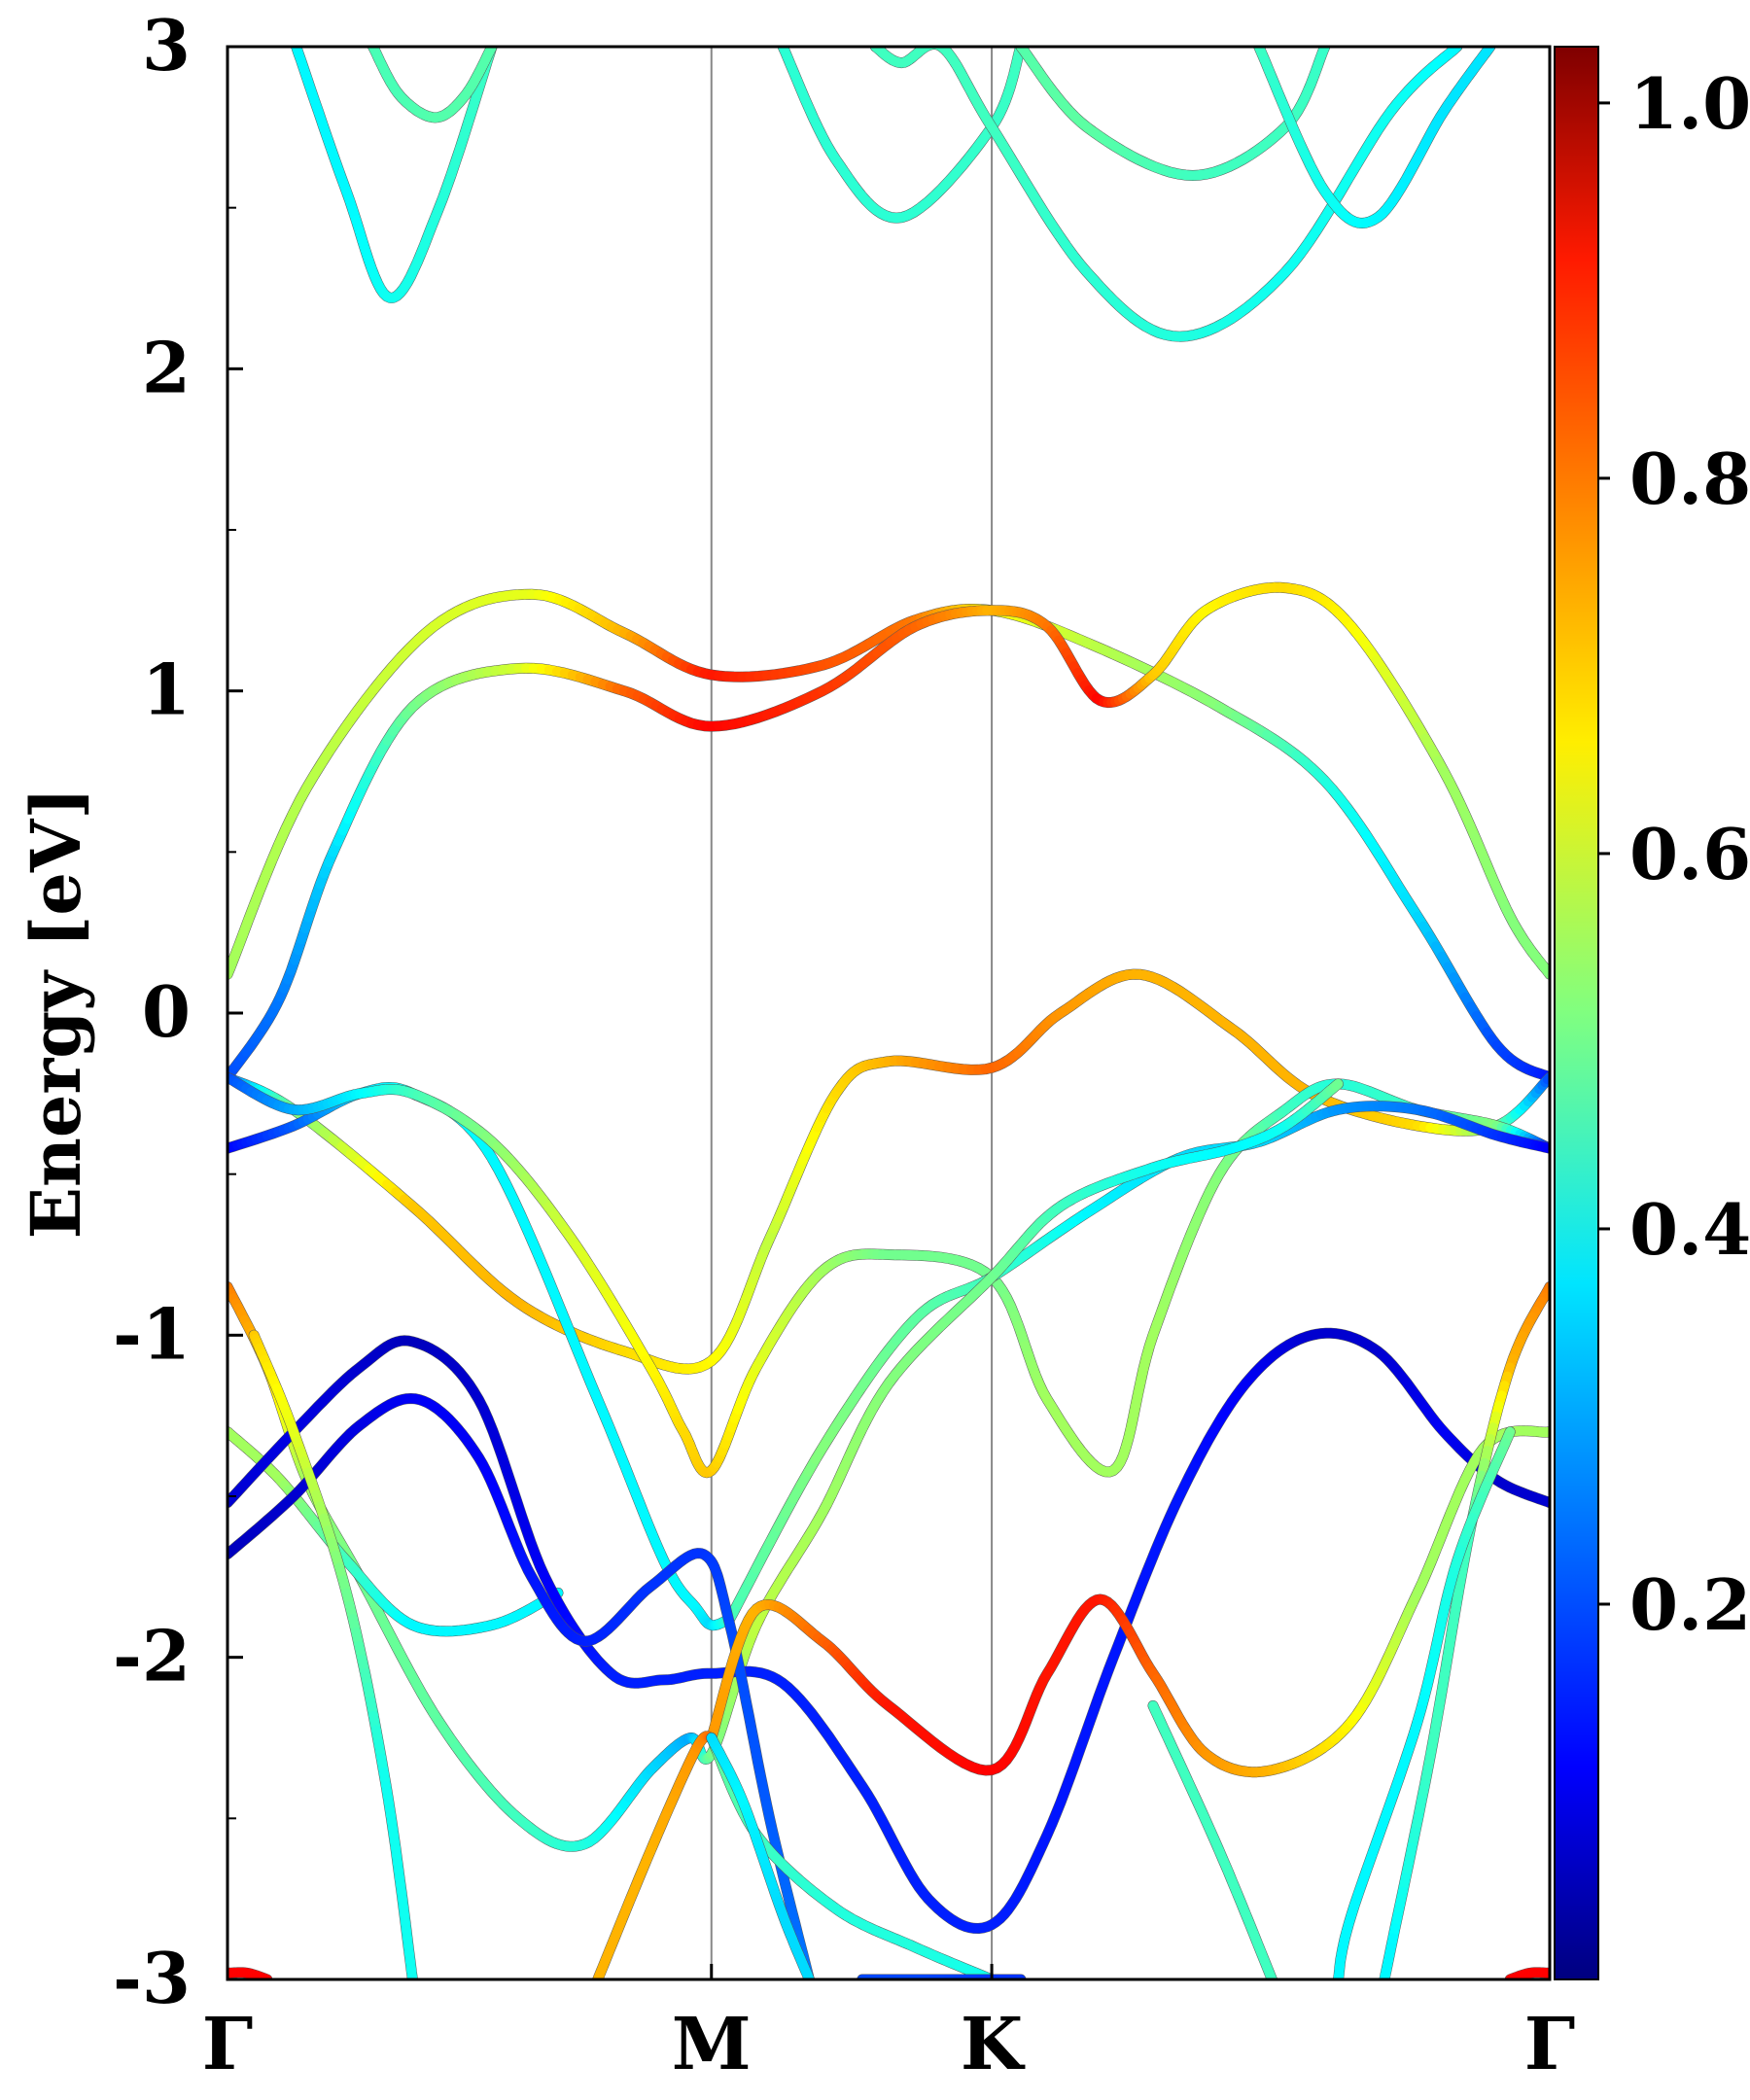  Describe the element at coordinates (166, 367) in the screenshot. I see `y-tick-label: 2` at that location.